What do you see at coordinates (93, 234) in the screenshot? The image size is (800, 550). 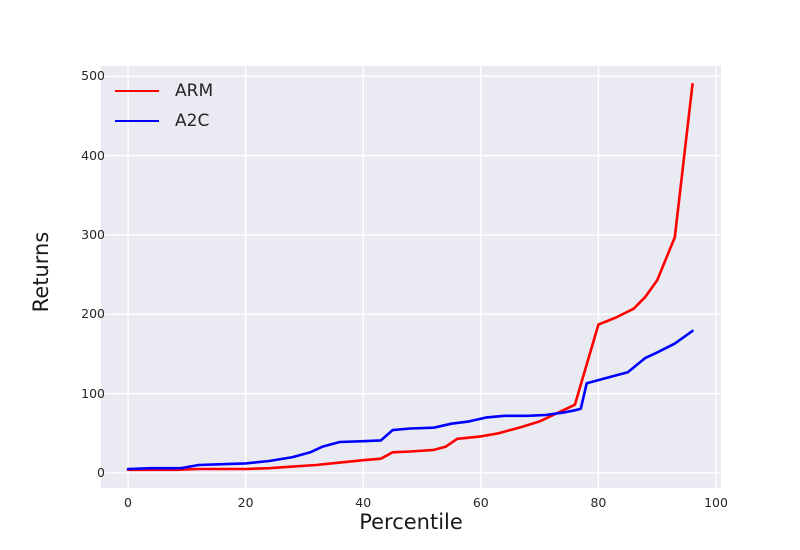 I see `y-tick-label: 300` at bounding box center [93, 234].